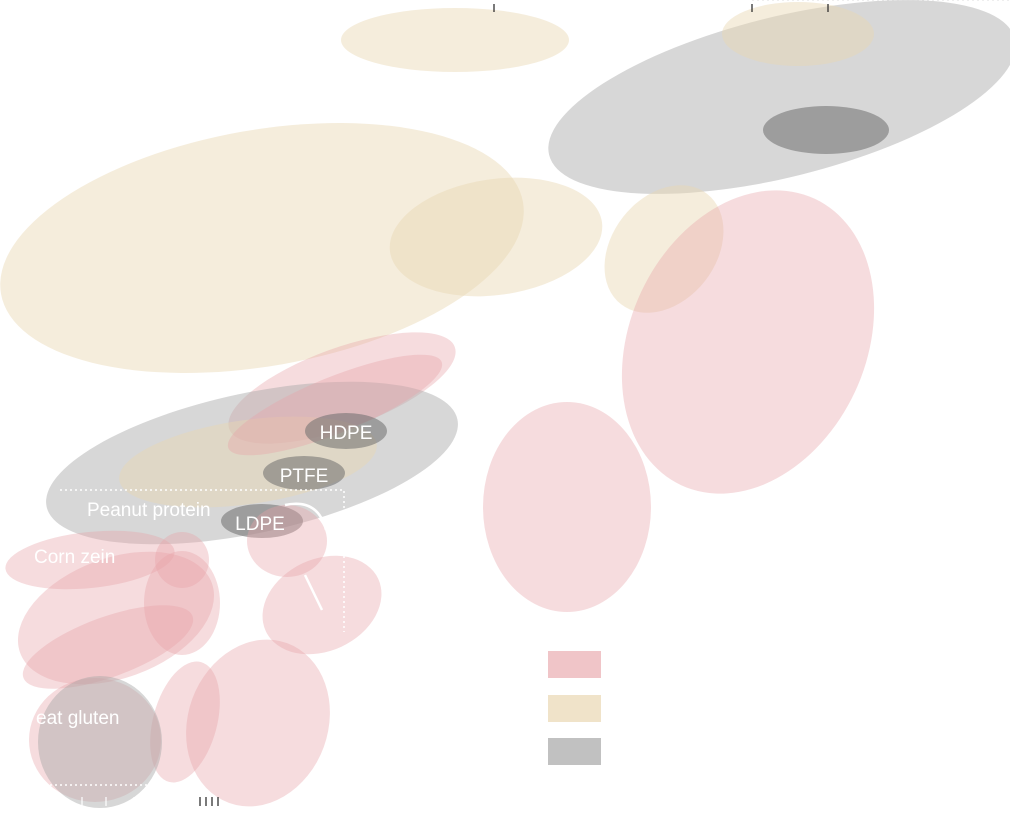 This screenshot has height=813, width=1010. I want to click on legend, so click(574, 708).